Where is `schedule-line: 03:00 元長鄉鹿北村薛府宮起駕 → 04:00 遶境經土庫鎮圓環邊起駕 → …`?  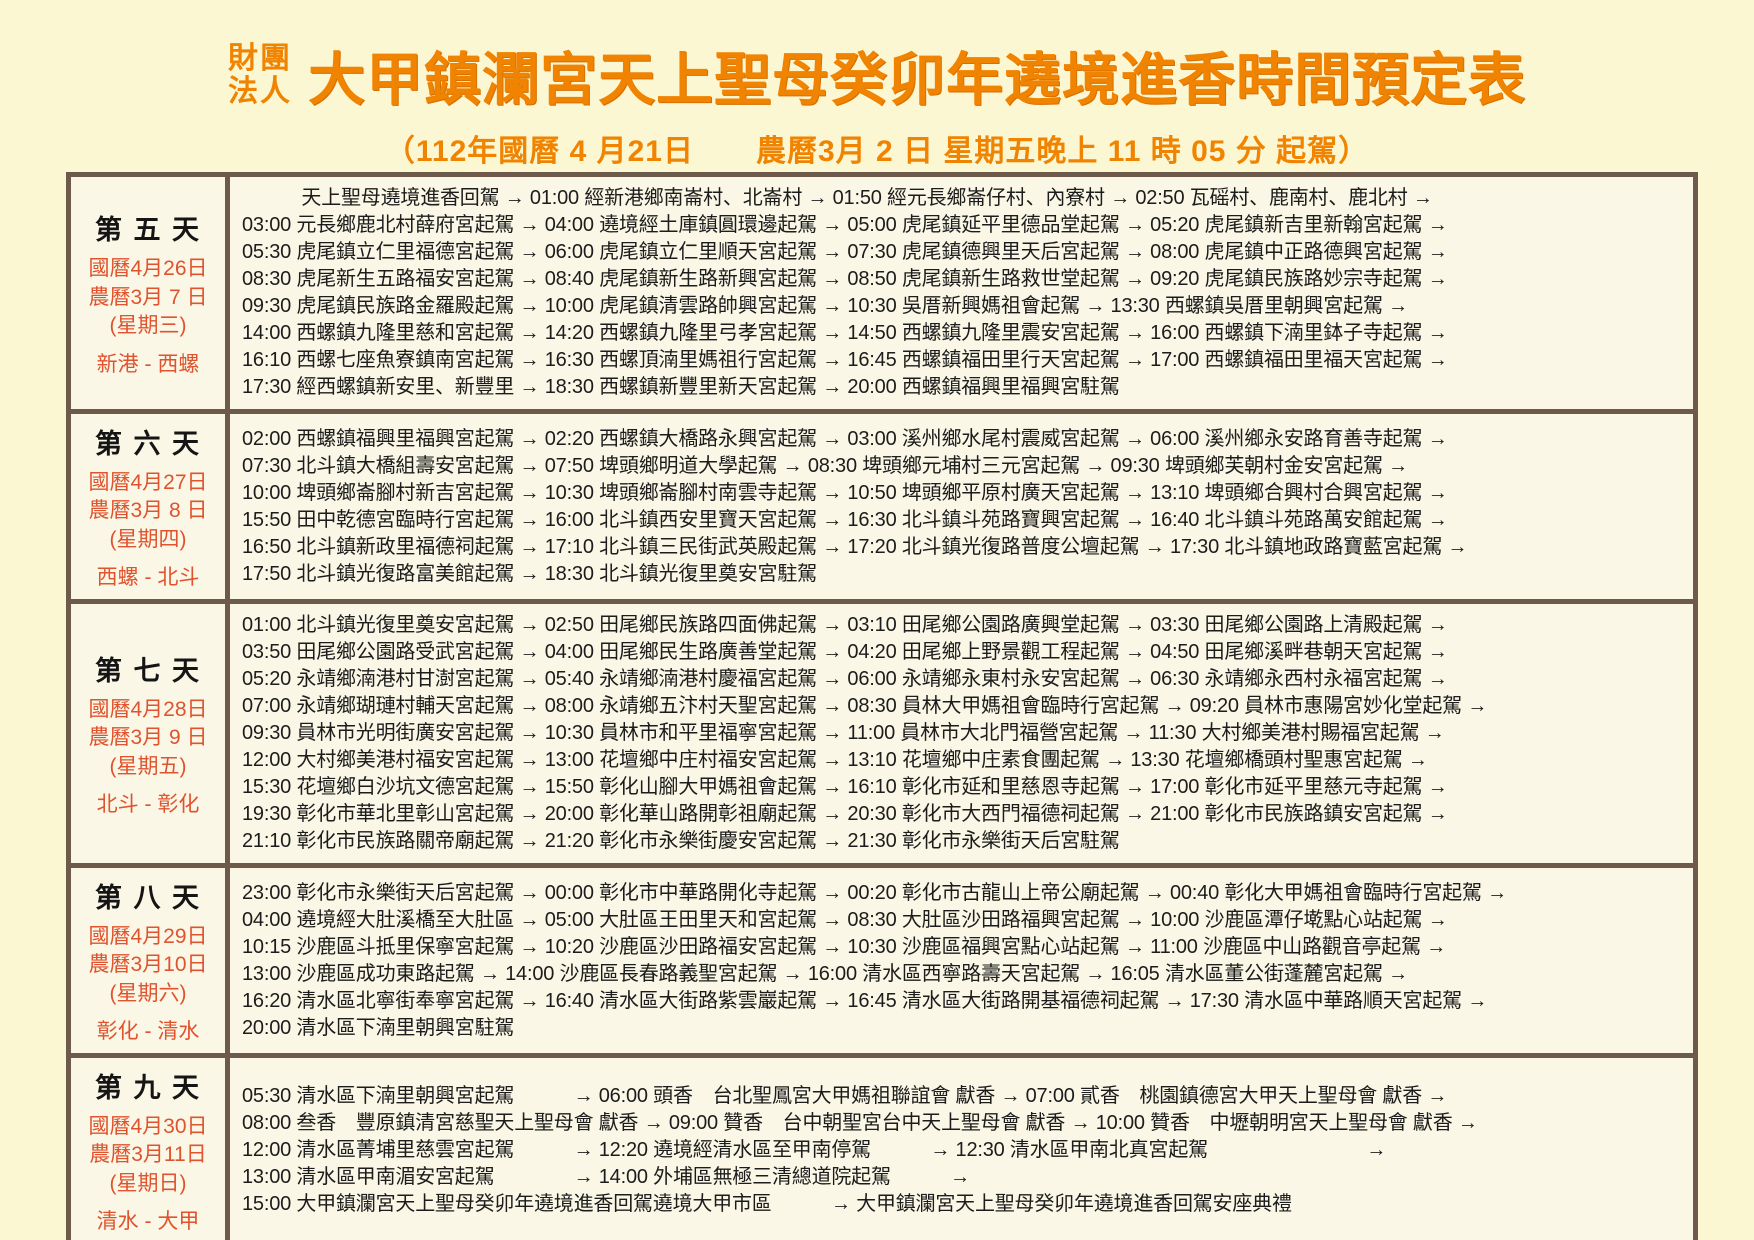 schedule-line: 03:00 元長鄉鹿北村薛府宮起駕 → 04:00 遶境經土庫鎮圓環邊起駕 → … is located at coordinates (845, 225).